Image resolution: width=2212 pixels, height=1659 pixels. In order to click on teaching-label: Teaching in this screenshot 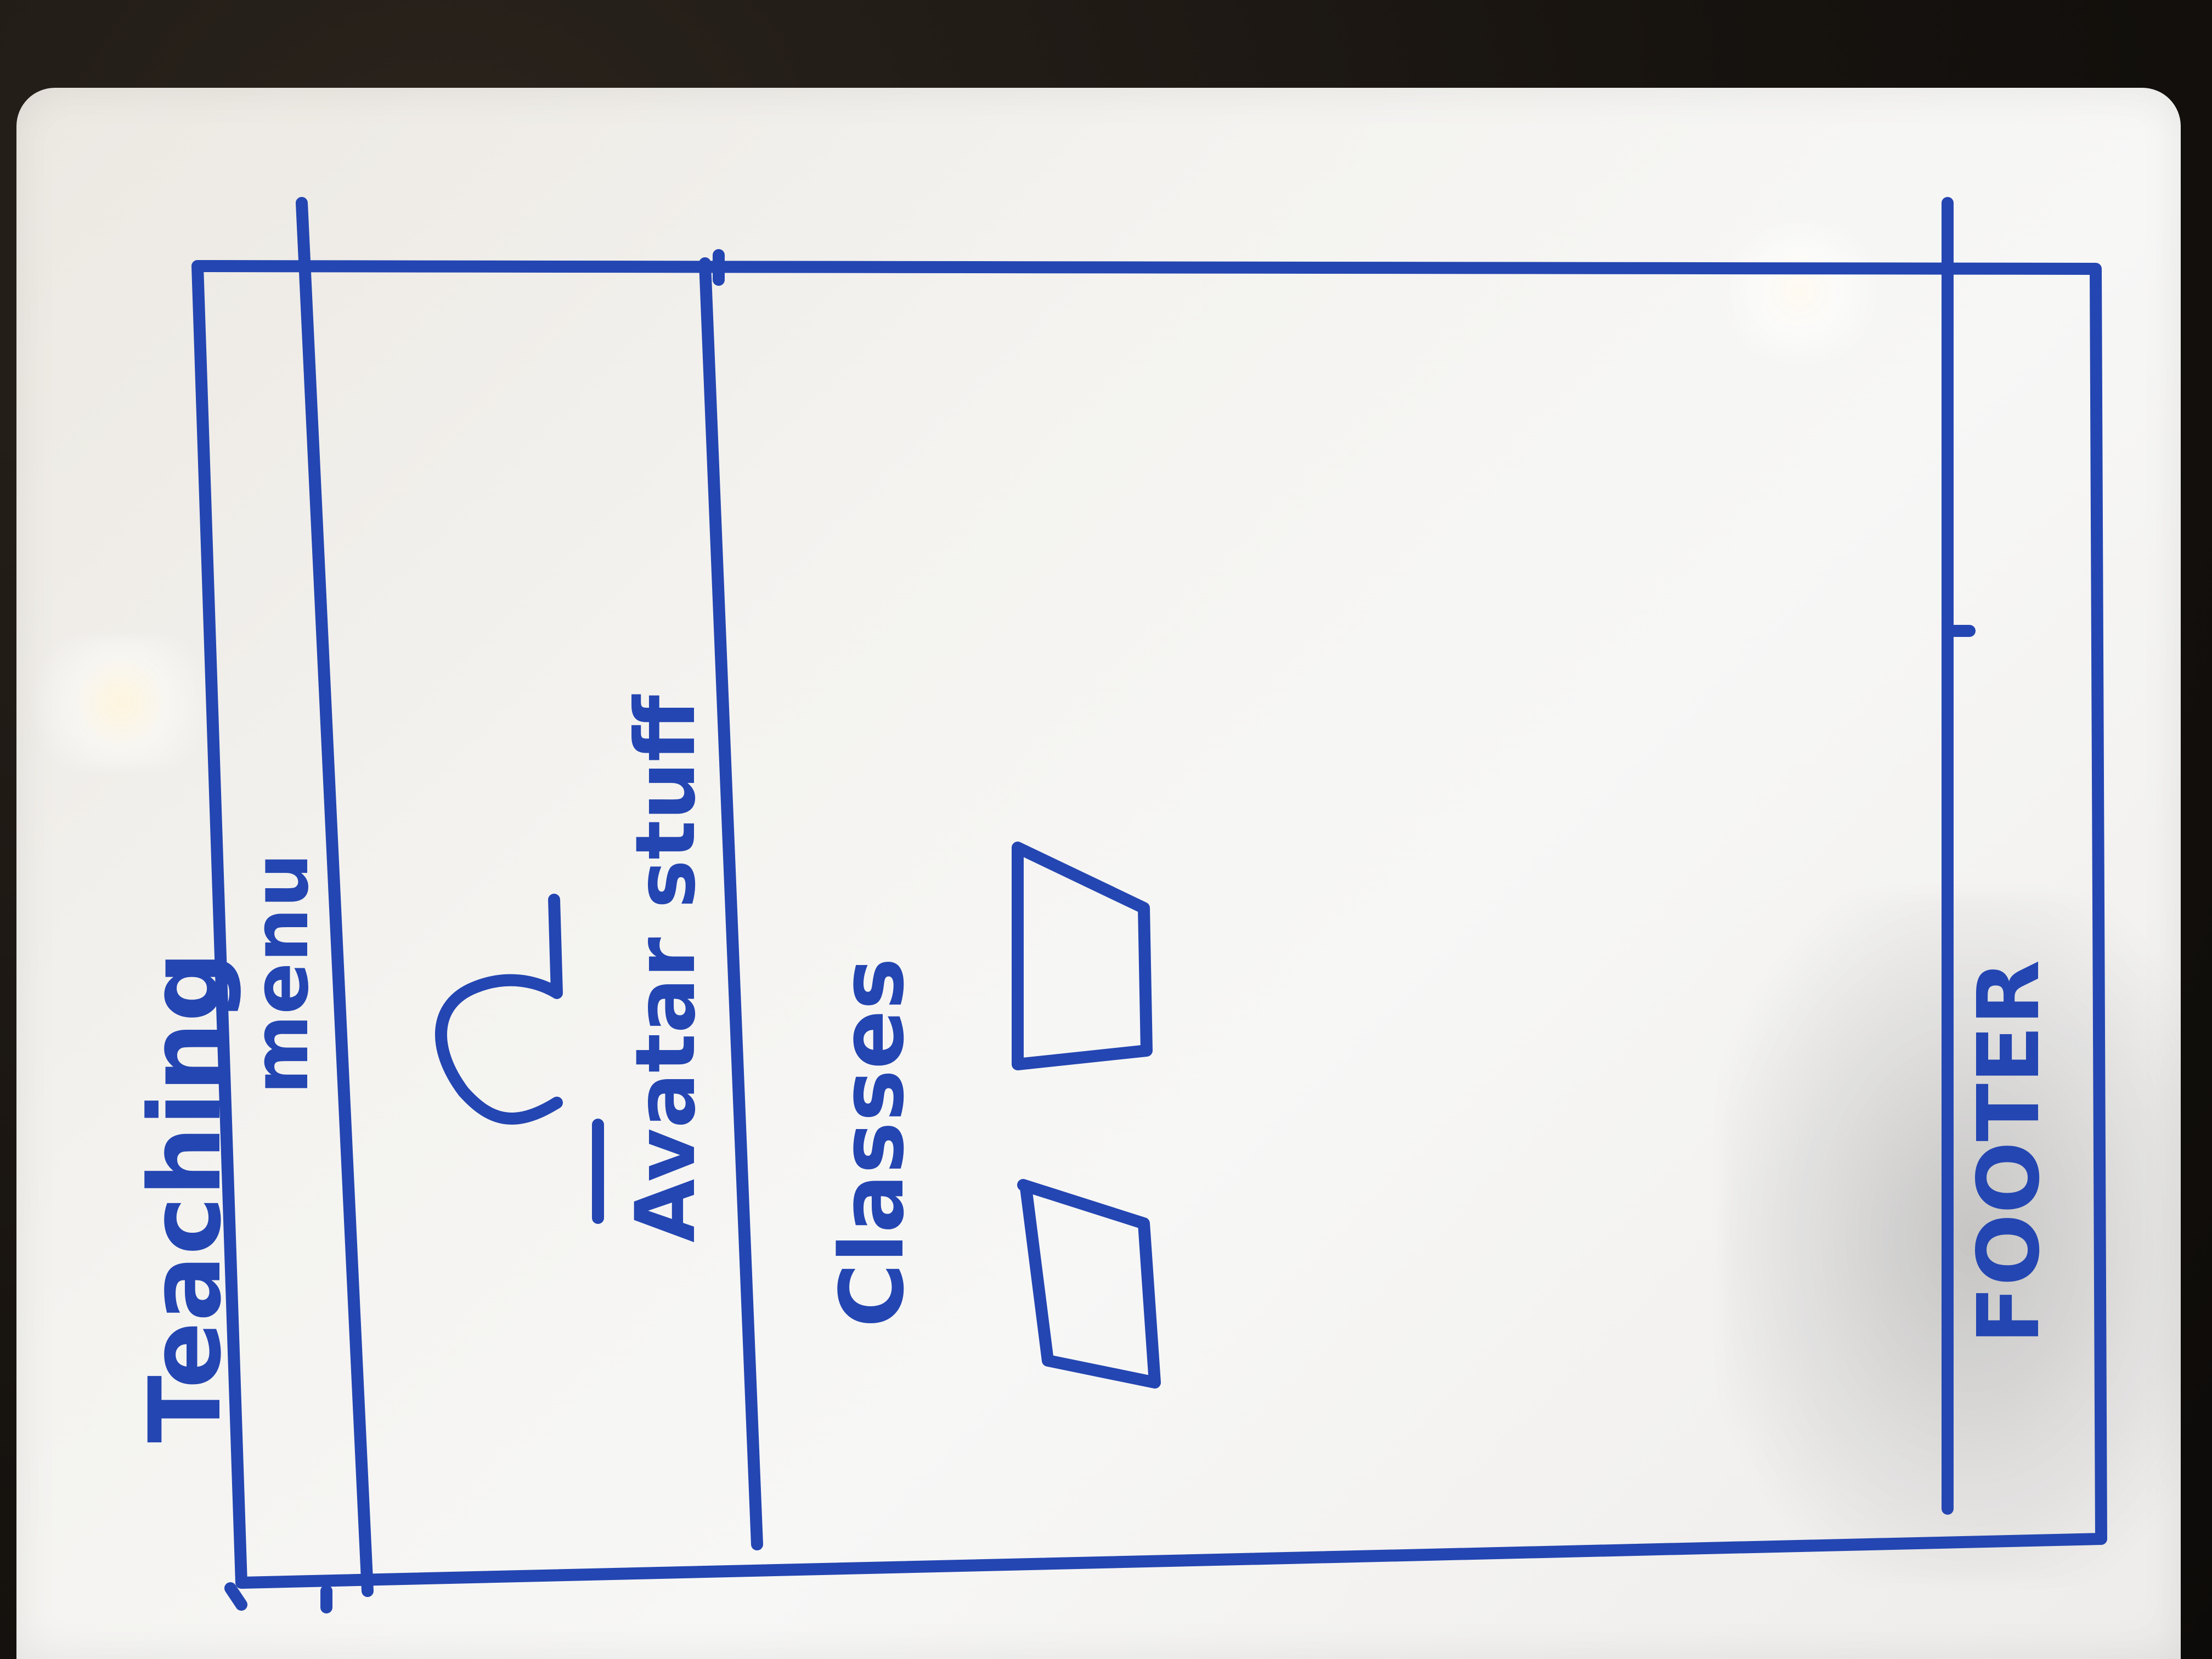, I will do `click(186, 1197)`.